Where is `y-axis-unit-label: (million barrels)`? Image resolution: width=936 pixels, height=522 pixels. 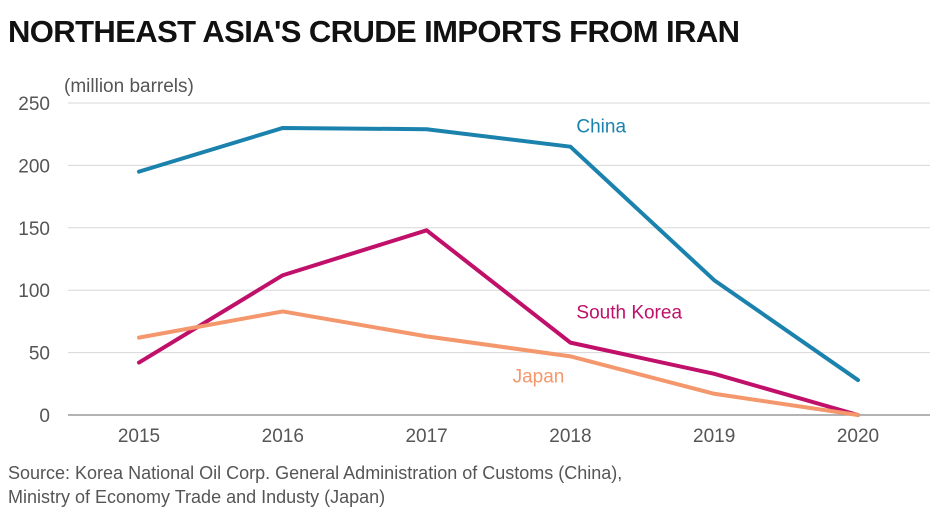 y-axis-unit-label: (million barrels) is located at coordinates (129, 86).